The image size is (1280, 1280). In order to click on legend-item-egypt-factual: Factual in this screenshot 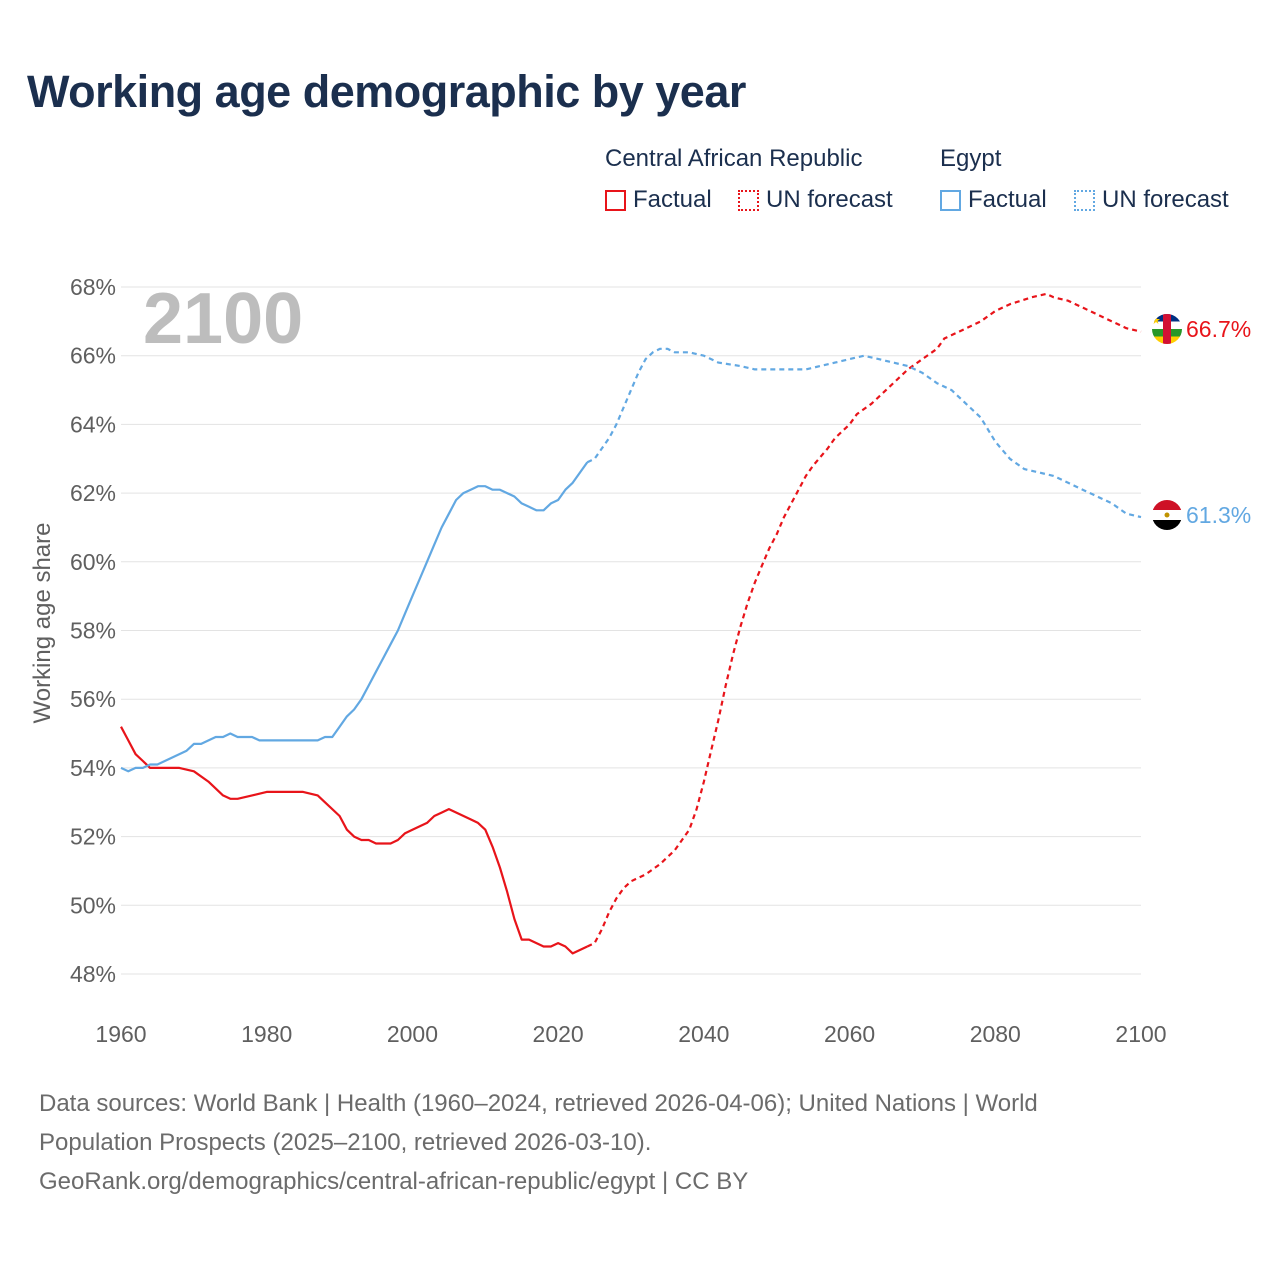, I will do `click(993, 200)`.